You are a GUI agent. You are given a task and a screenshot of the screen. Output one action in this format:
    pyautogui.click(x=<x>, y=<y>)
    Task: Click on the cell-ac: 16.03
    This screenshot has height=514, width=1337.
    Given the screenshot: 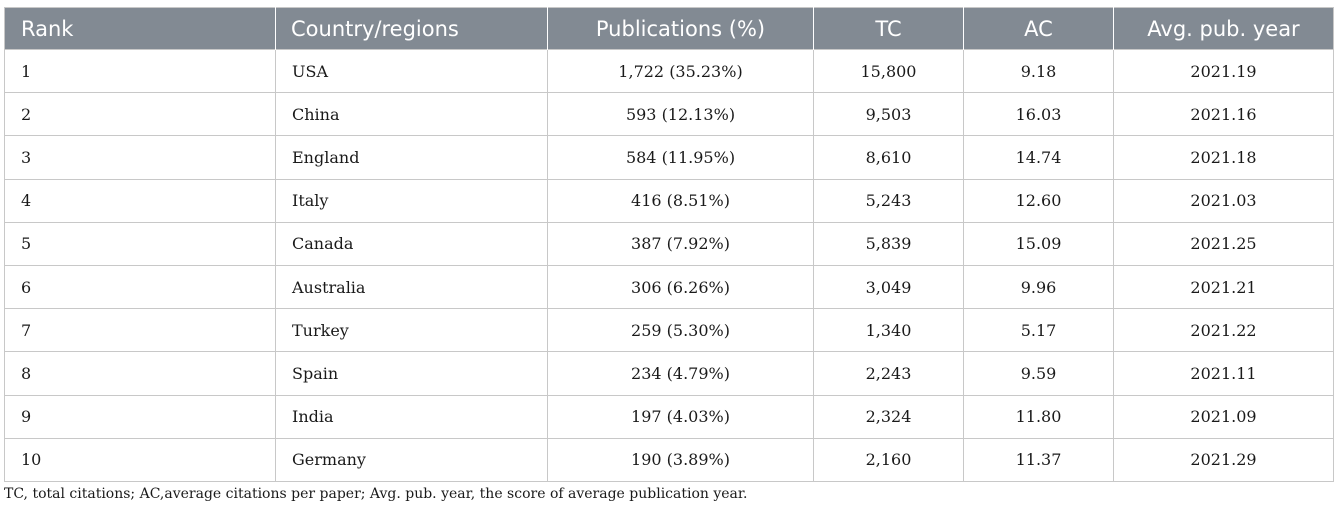 What is the action you would take?
    pyautogui.click(x=1038, y=114)
    